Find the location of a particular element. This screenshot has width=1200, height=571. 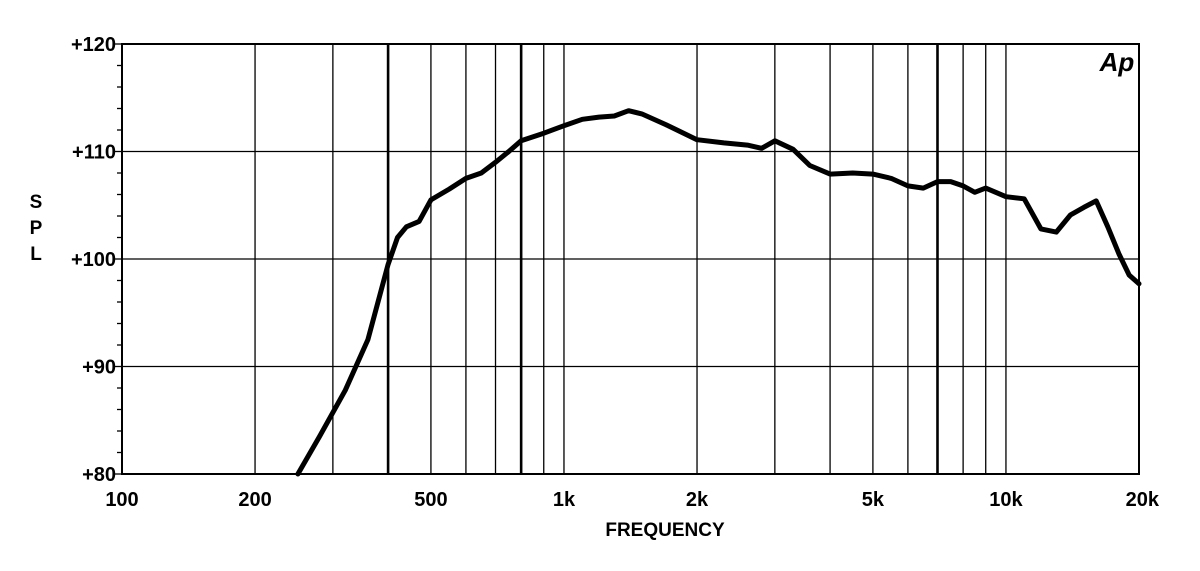

x-tick-label-500: 500 is located at coordinates (430, 500).